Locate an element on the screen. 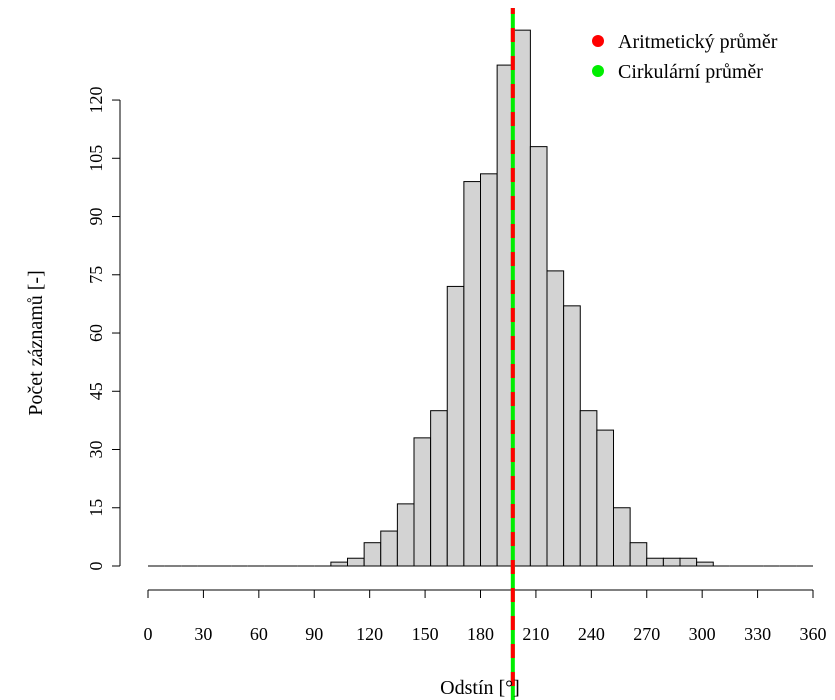  y-tick-label: 60 is located at coordinates (96, 333).